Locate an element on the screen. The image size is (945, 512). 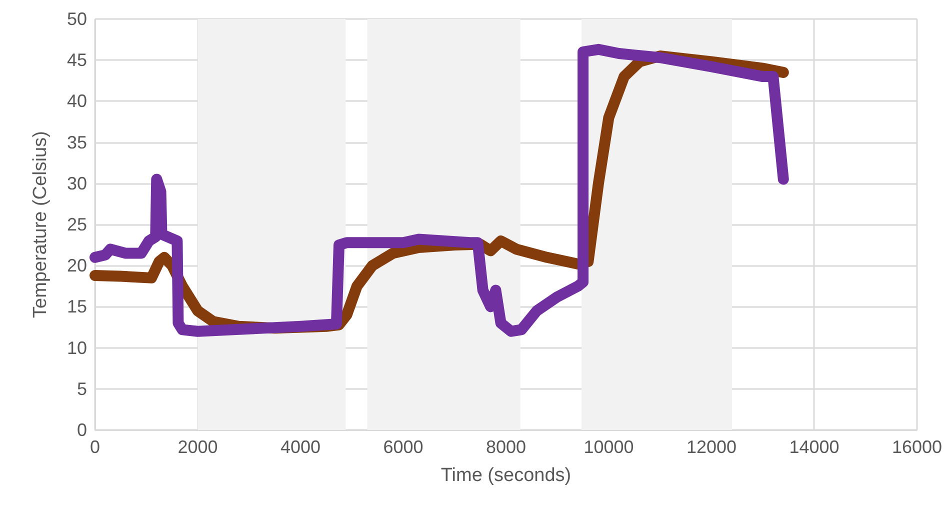
x-tick-label: 8000 is located at coordinates (506, 447).